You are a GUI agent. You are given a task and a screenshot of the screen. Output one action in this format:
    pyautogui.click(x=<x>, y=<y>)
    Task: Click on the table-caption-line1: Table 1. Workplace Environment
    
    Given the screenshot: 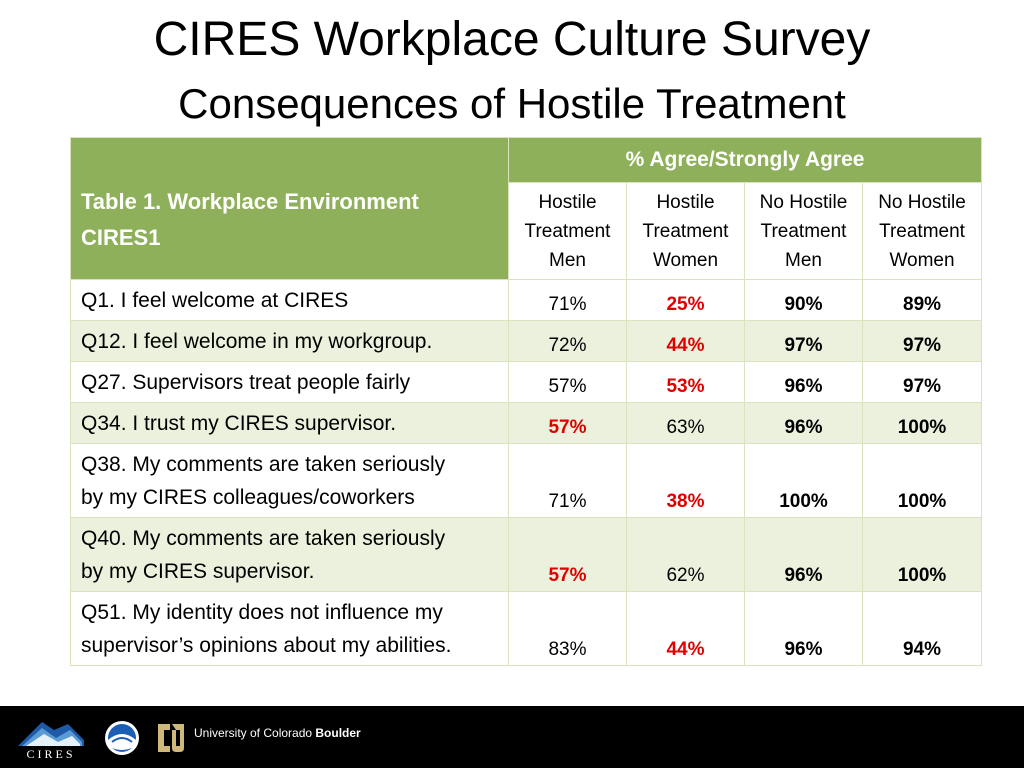 What is the action you would take?
    pyautogui.click(x=250, y=201)
    